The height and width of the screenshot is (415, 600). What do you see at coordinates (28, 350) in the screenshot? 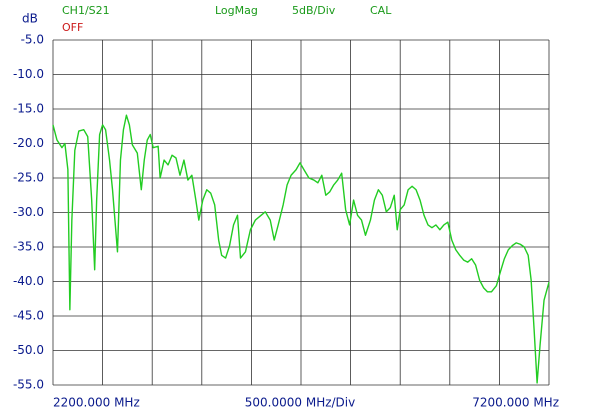
I see `y-tick-label: -50.0` at bounding box center [28, 350].